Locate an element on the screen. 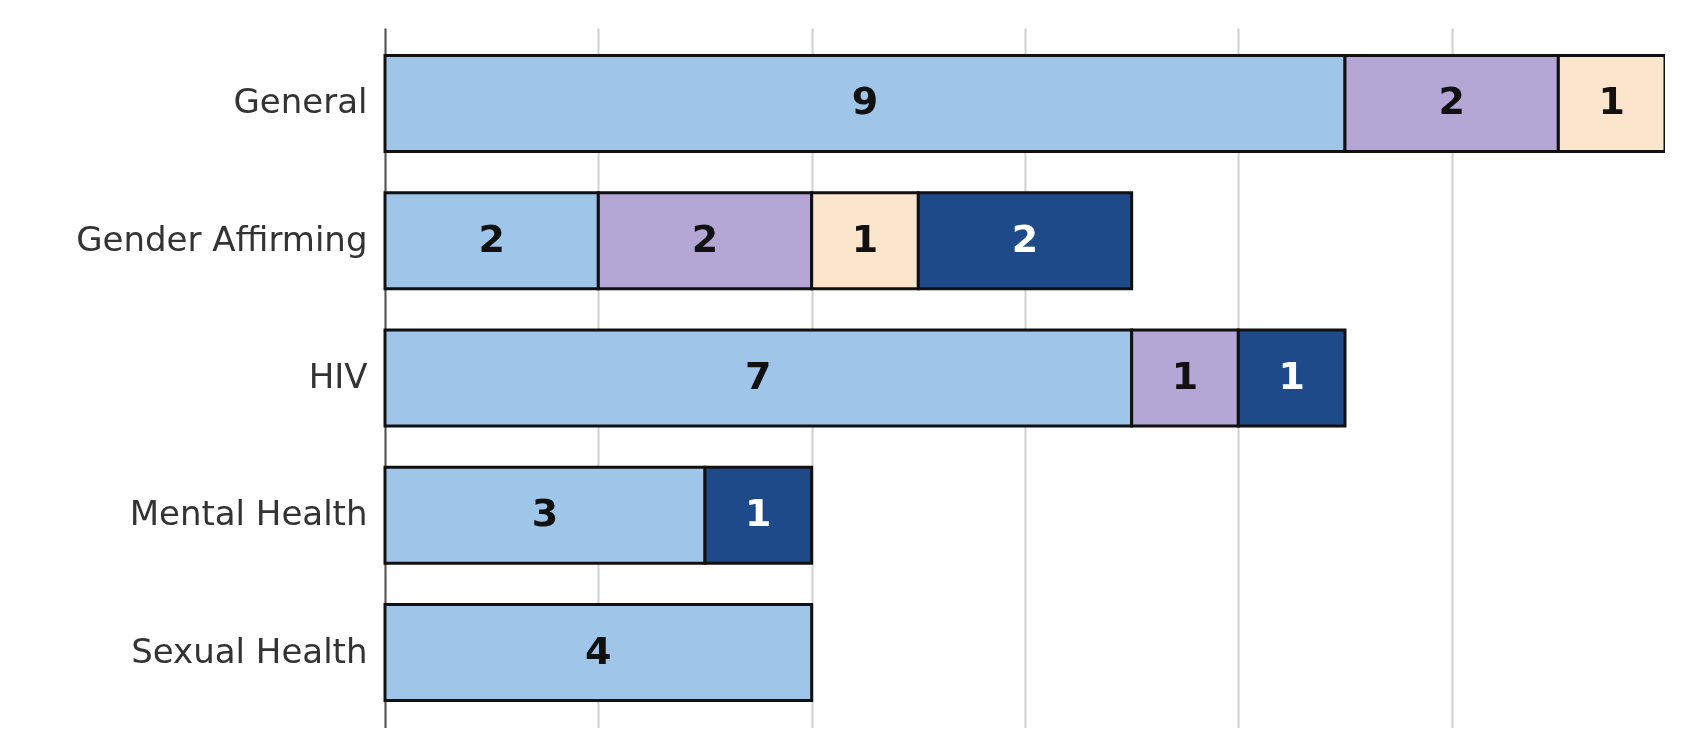 This screenshot has height=733, width=1688. data-label: 3 is located at coordinates (545, 513).